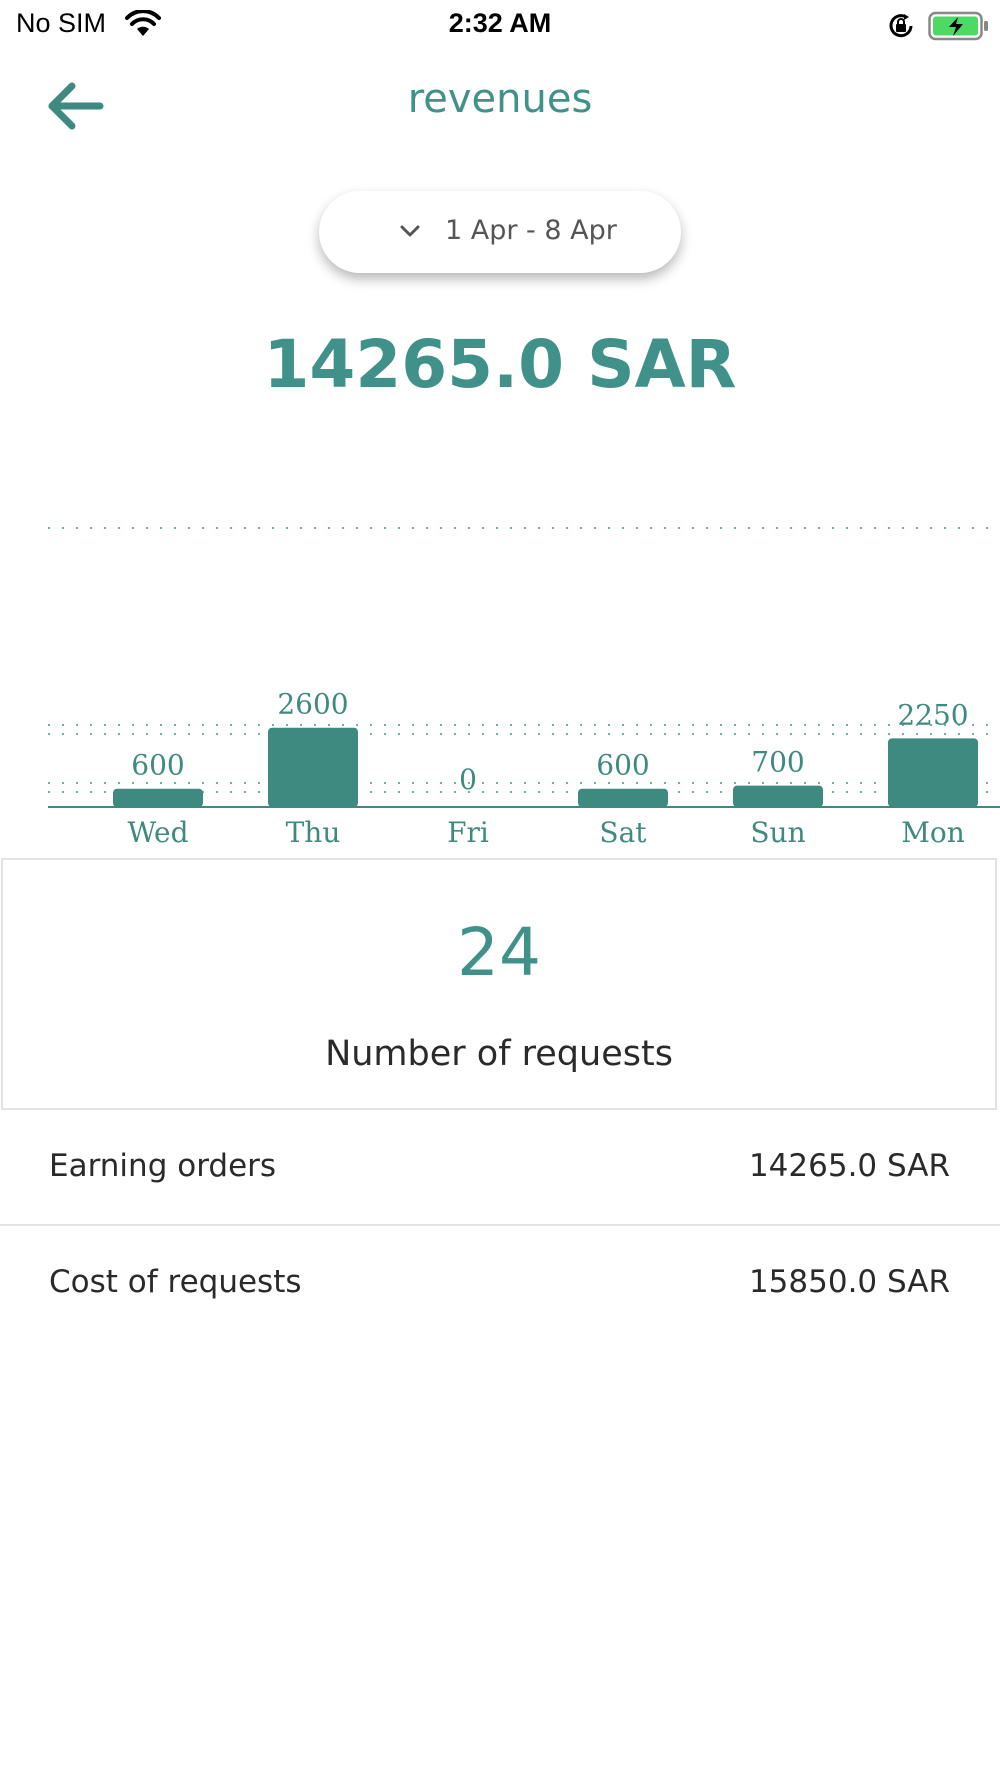 This screenshot has height=1778, width=1000. What do you see at coordinates (499, 1054) in the screenshot?
I see `requests-label: Number of requests` at bounding box center [499, 1054].